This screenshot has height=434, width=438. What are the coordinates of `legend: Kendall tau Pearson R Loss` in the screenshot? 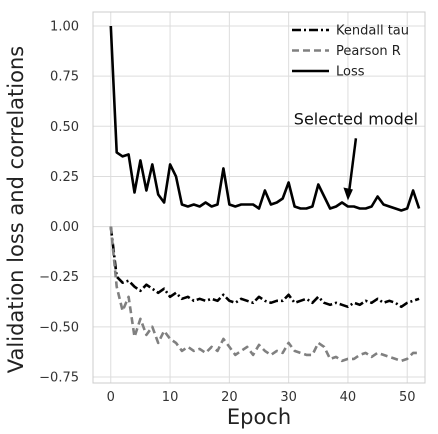 It's located at (350, 52).